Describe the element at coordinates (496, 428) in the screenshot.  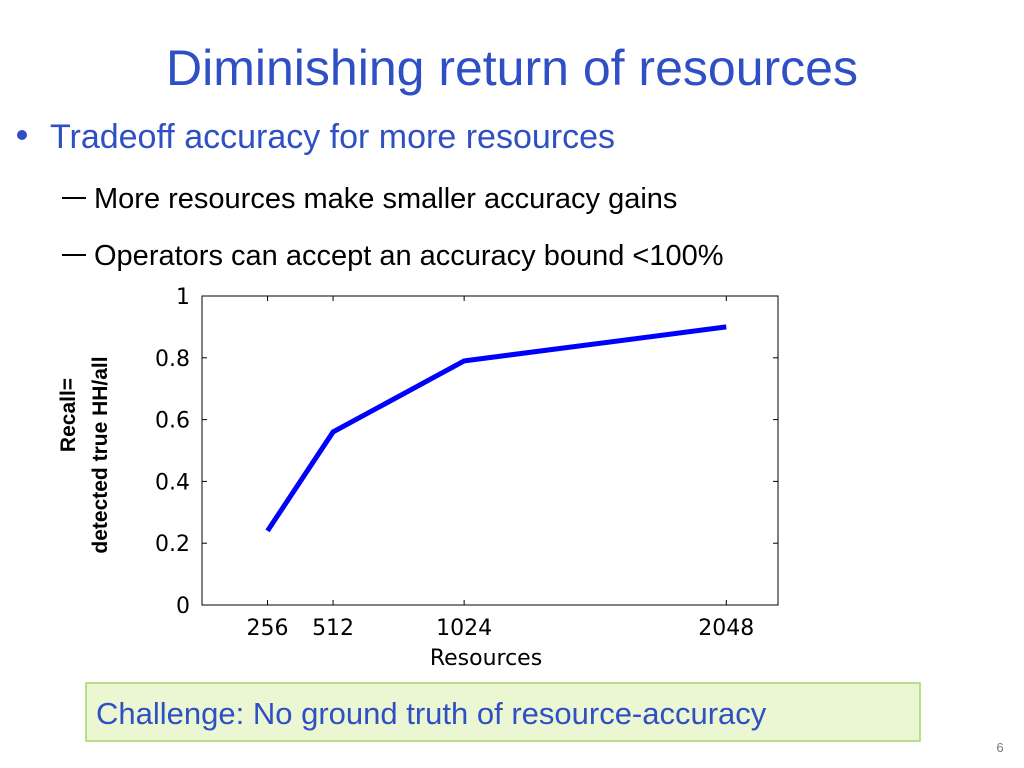
I see `data-line` at that location.